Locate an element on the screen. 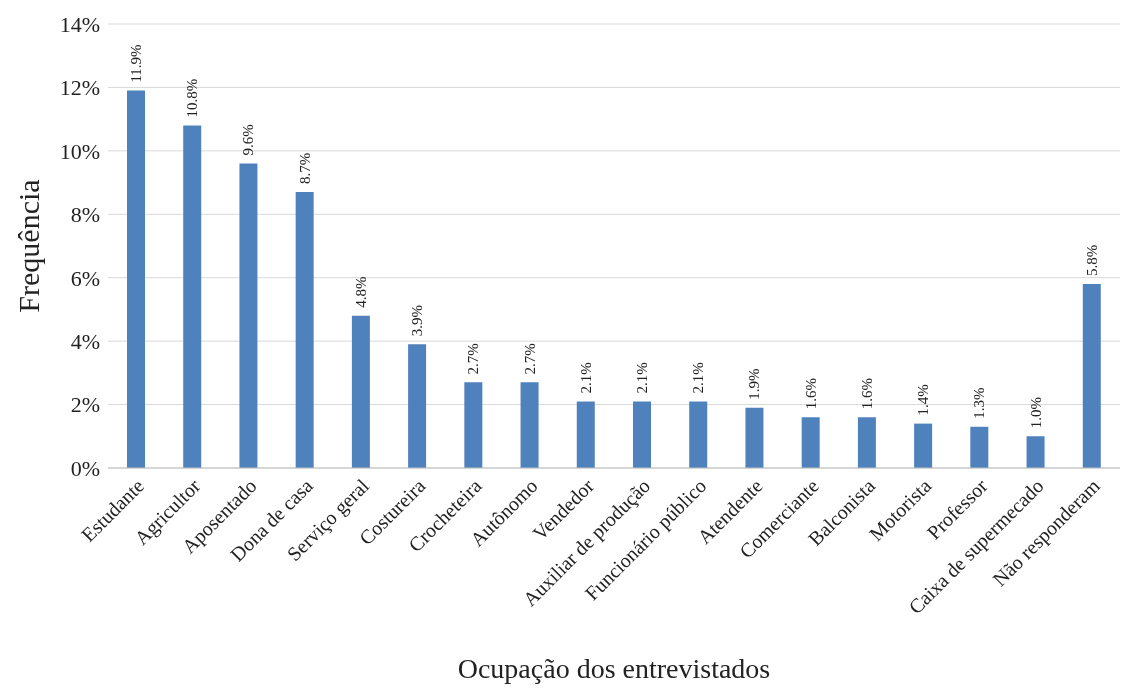 Image resolution: width=1136 pixels, height=694 pixels. y-tick-label: 12% is located at coordinates (79, 88).